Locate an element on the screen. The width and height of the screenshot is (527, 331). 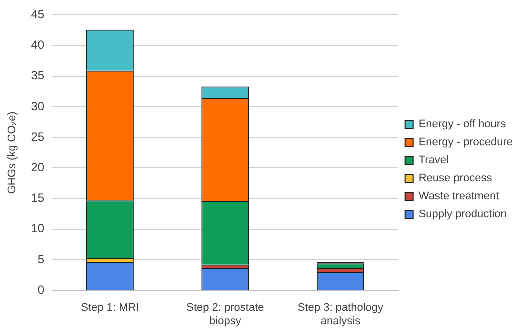
y-tick-label: 40 is located at coordinates (38, 45).